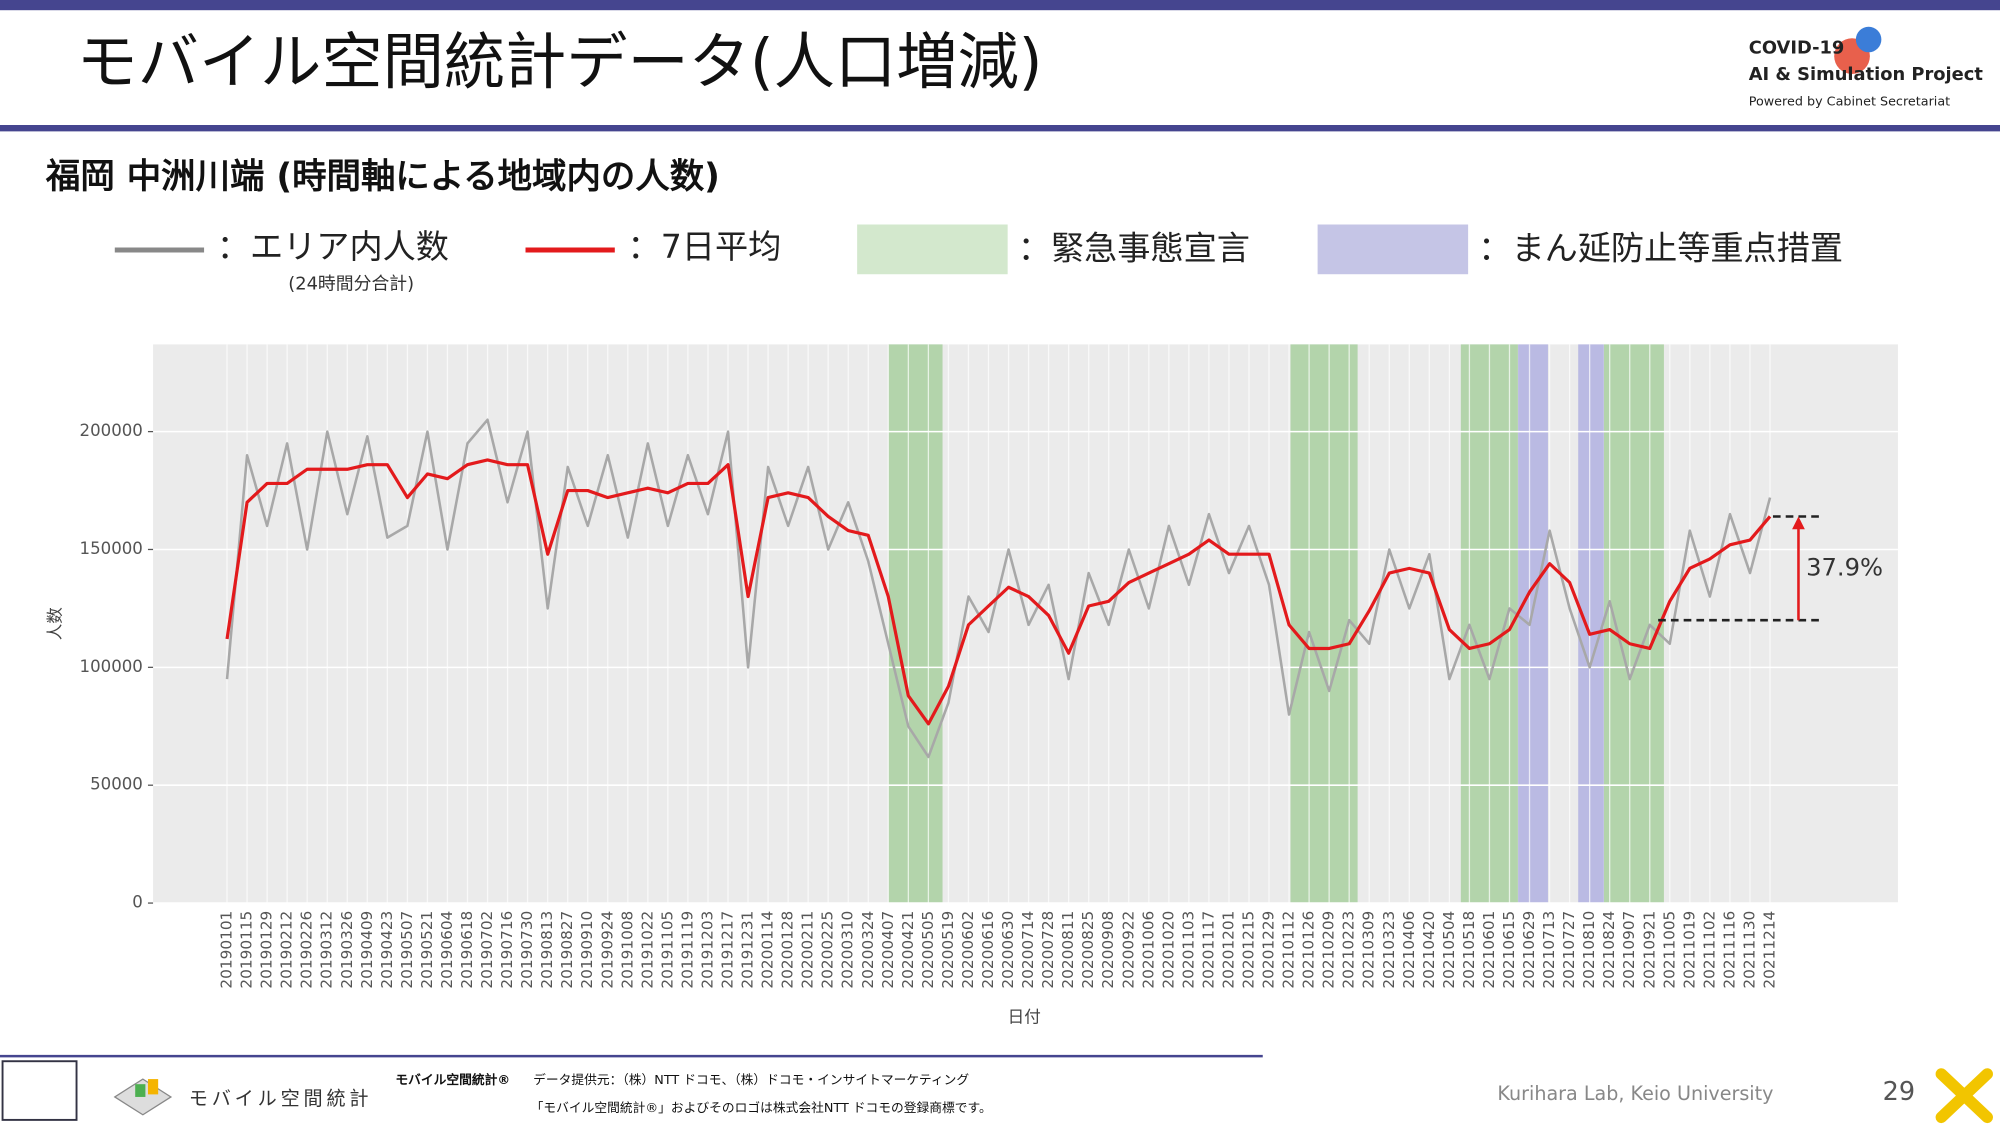 The height and width of the screenshot is (1125, 2000). I want to click on x-tick-label: 20211130, so click(1749, 950).